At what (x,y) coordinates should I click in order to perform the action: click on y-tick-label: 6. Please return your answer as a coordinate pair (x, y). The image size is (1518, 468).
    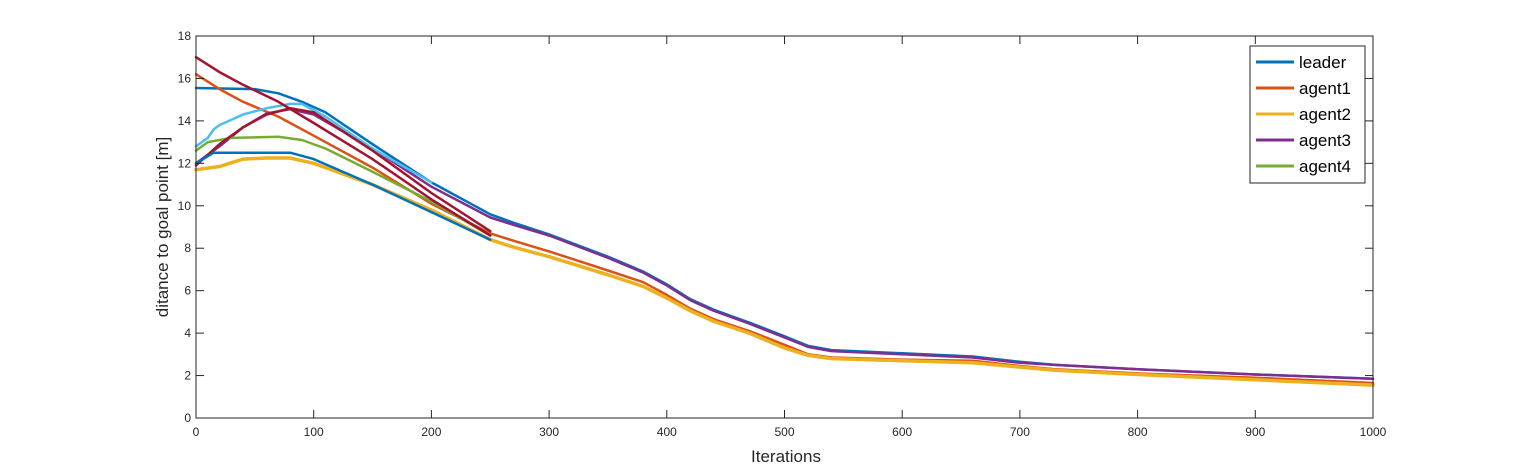
    Looking at the image, I should click on (187, 291).